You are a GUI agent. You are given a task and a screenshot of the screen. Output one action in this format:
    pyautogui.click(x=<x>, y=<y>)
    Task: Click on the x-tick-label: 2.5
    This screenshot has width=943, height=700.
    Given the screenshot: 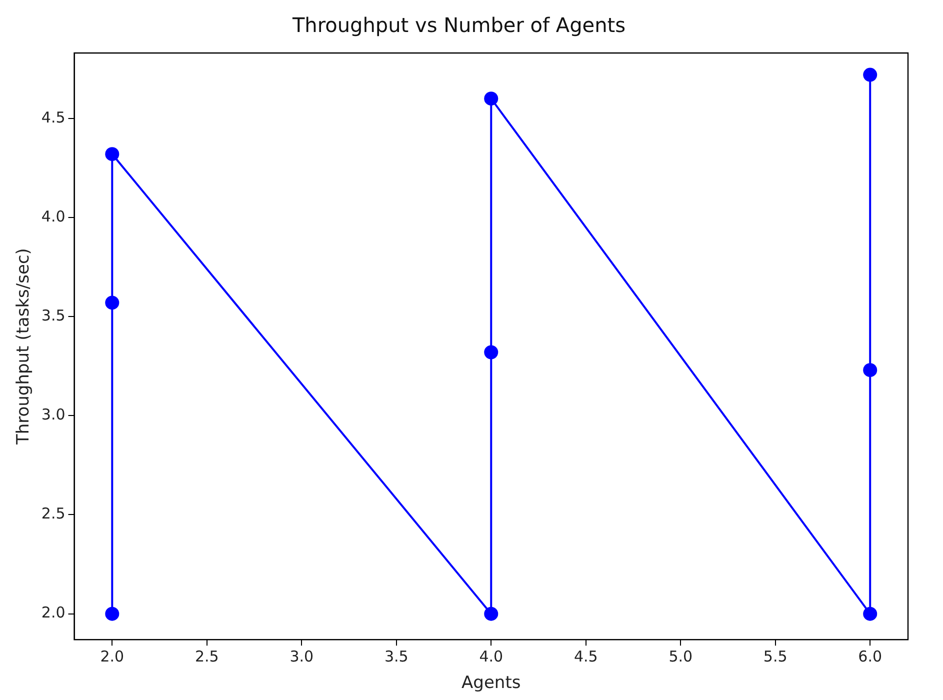 What is the action you would take?
    pyautogui.click(x=206, y=656)
    